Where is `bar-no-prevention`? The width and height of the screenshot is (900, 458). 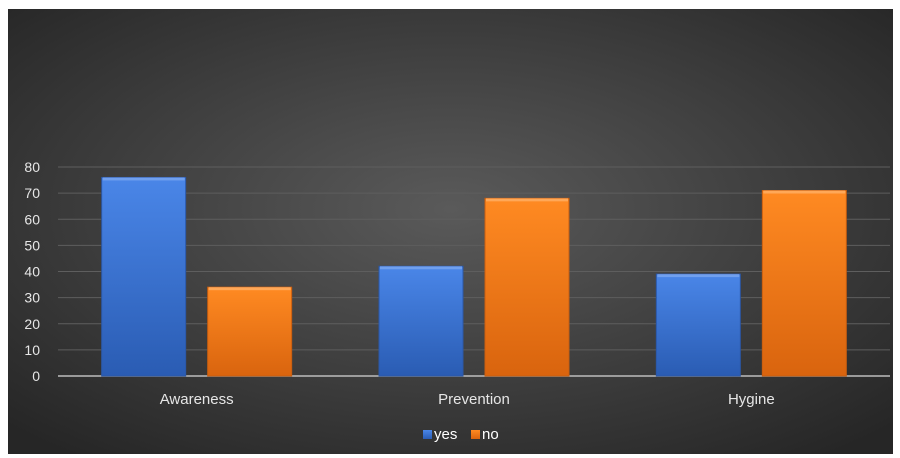
bar-no-prevention is located at coordinates (527, 287).